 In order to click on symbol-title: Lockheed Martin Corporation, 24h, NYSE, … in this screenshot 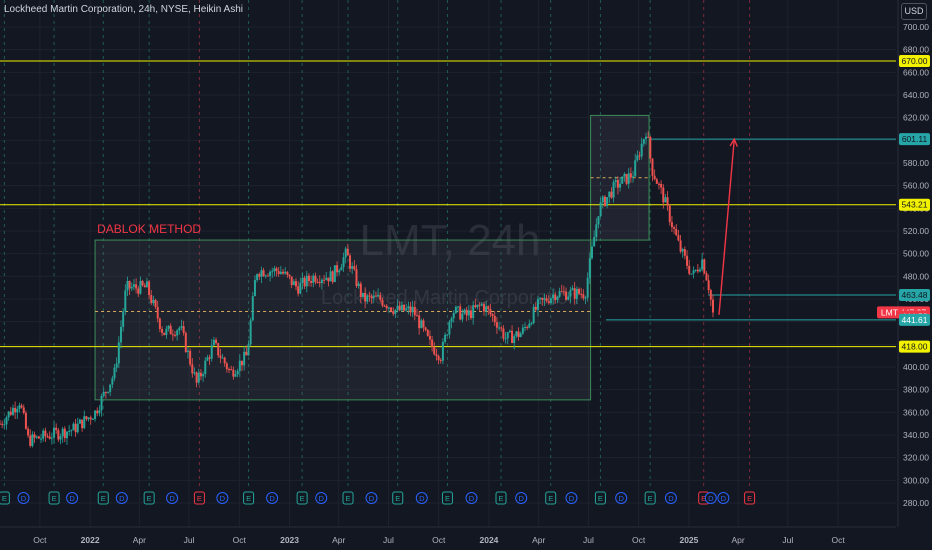, I will do `click(124, 9)`.